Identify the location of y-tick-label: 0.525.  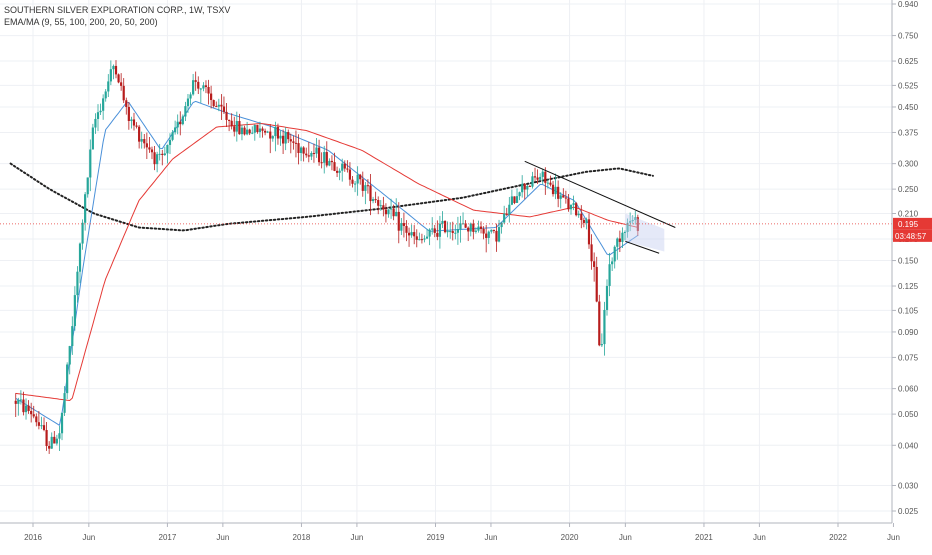
(908, 85).